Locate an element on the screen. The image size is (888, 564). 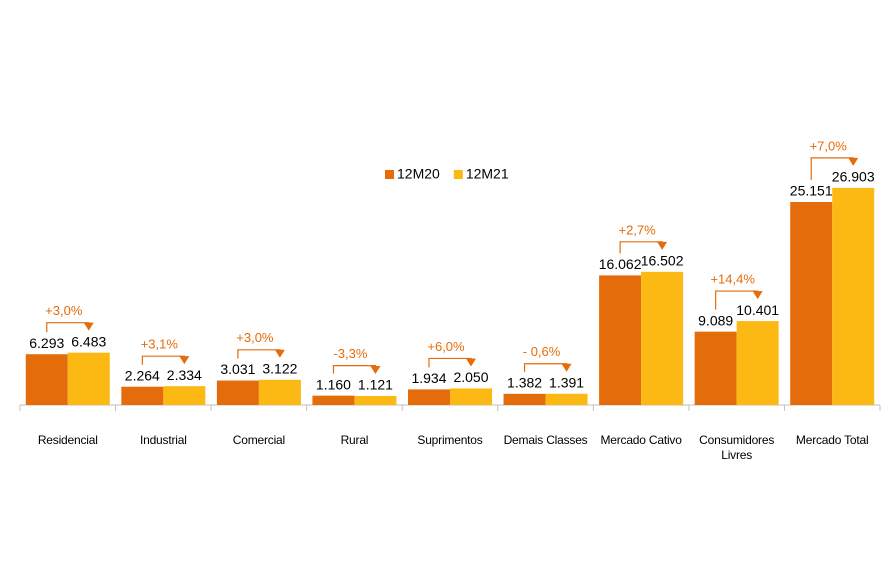
legend-label: 12M21 is located at coordinates (487, 174).